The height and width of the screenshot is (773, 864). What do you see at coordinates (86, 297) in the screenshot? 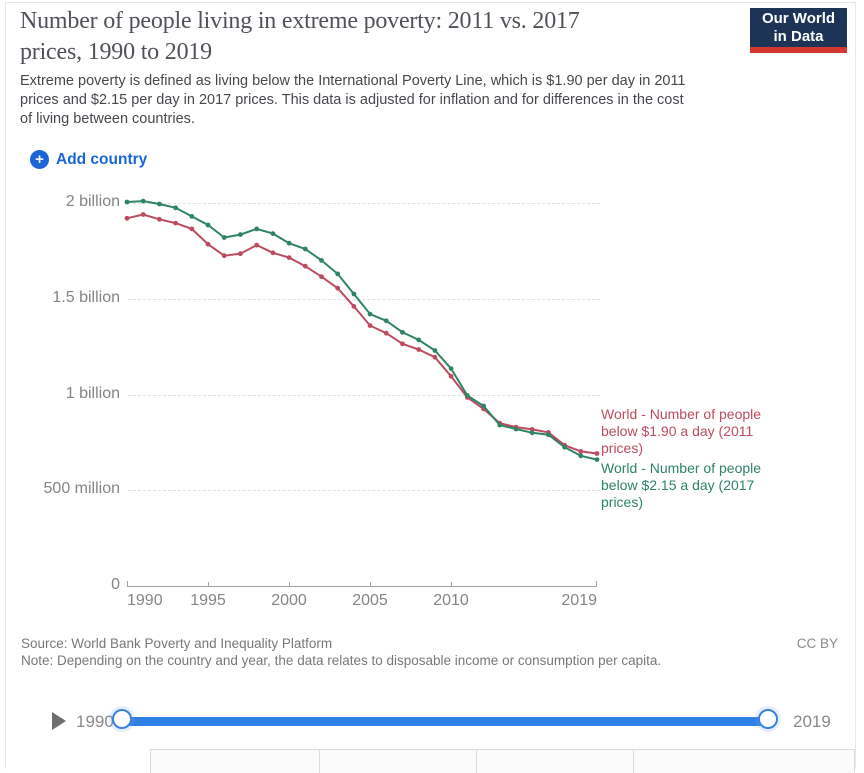
I see `y-axis-tick-label: 1.5 billion` at bounding box center [86, 297].